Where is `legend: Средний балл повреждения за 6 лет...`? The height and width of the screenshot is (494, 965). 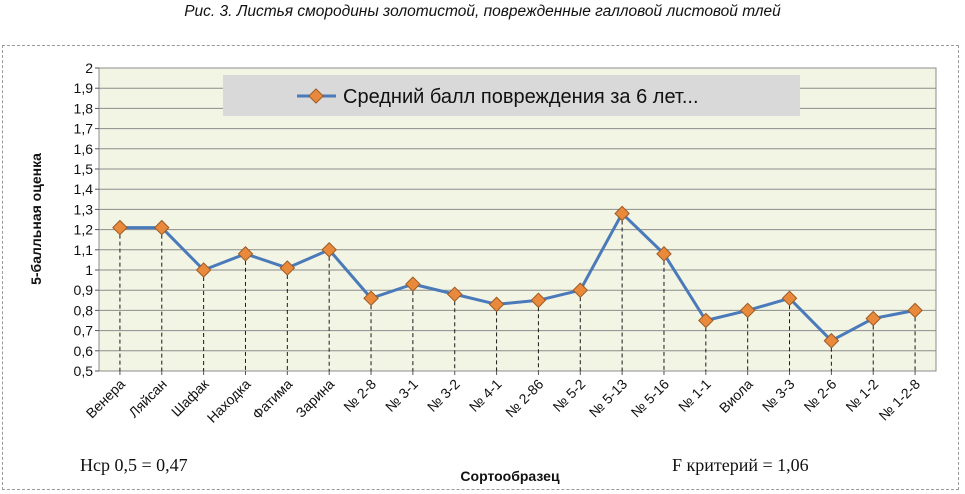 legend: Средний балл повреждения за 6 лет... is located at coordinates (511, 95).